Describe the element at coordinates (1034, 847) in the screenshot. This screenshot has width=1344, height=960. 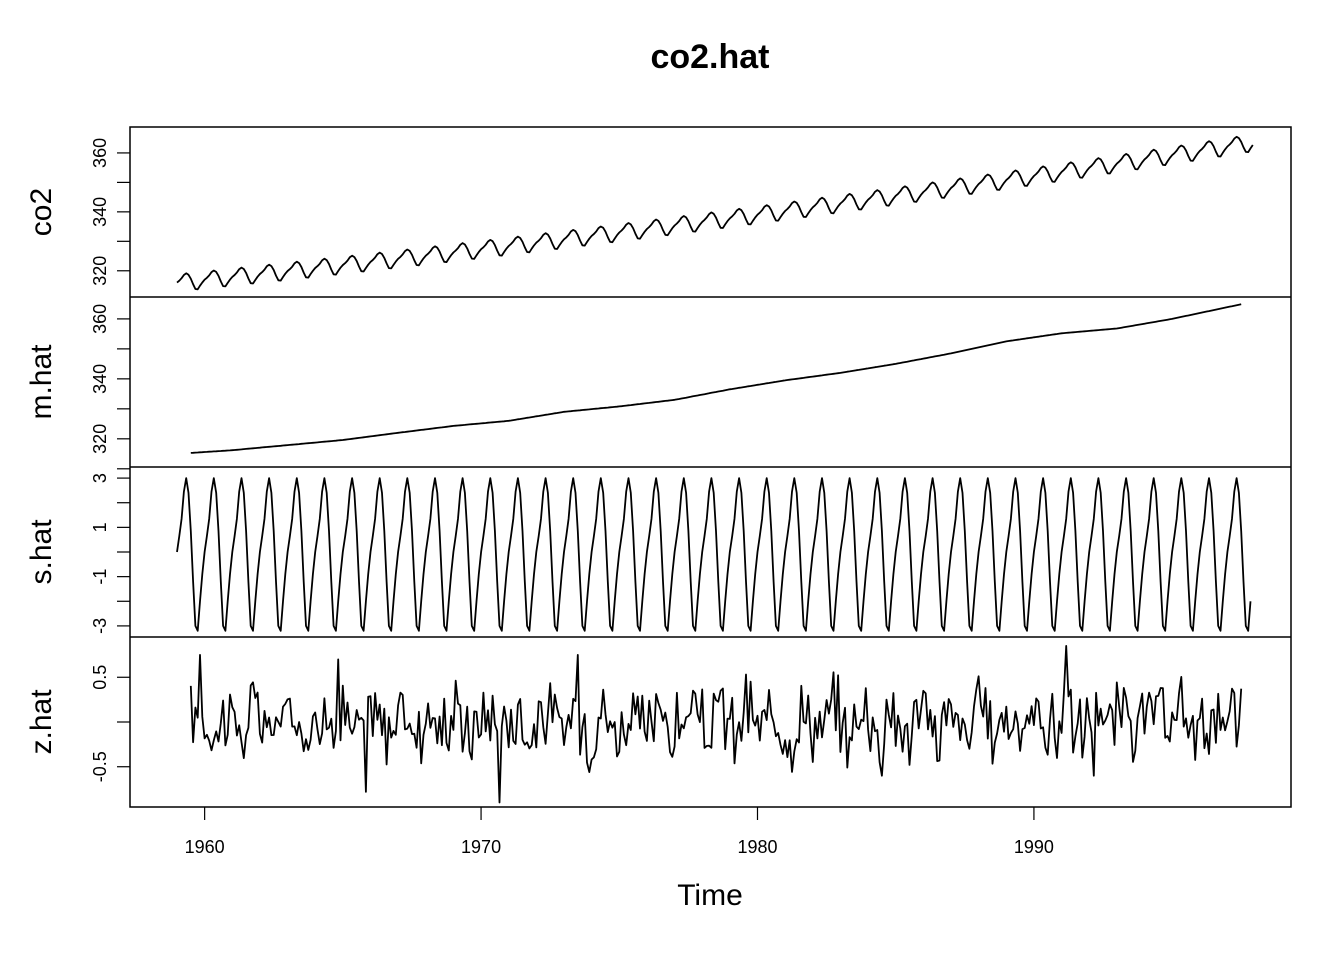
I see `x-tick-label: 1990` at that location.